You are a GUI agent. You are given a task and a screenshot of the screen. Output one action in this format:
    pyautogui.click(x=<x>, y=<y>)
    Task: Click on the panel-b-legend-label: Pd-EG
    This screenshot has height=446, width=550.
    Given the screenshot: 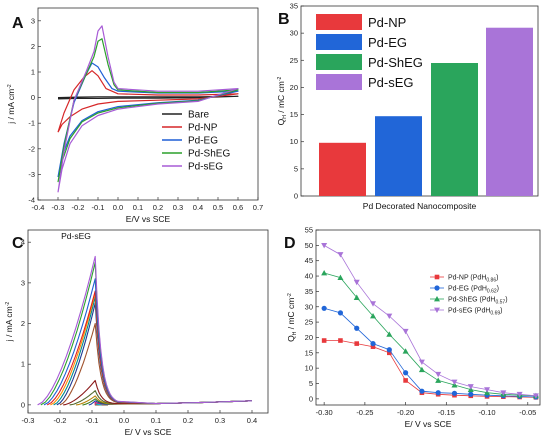 What is the action you would take?
    pyautogui.click(x=387, y=42)
    